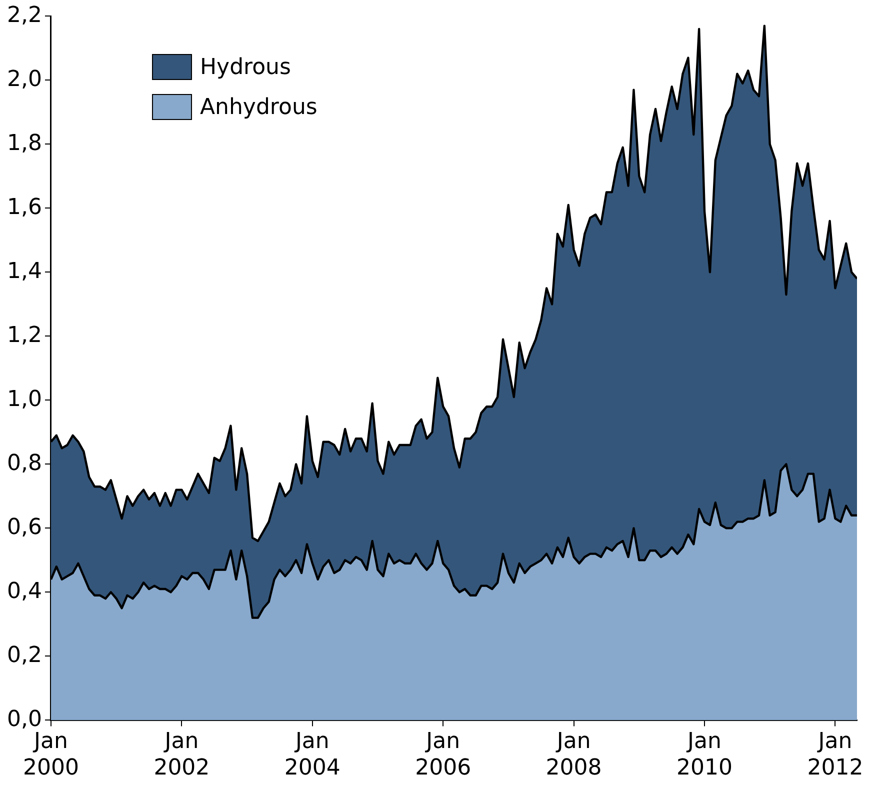 The height and width of the screenshot is (789, 887). What do you see at coordinates (24, 207) in the screenshot?
I see `y-tick-label: 1,6` at bounding box center [24, 207].